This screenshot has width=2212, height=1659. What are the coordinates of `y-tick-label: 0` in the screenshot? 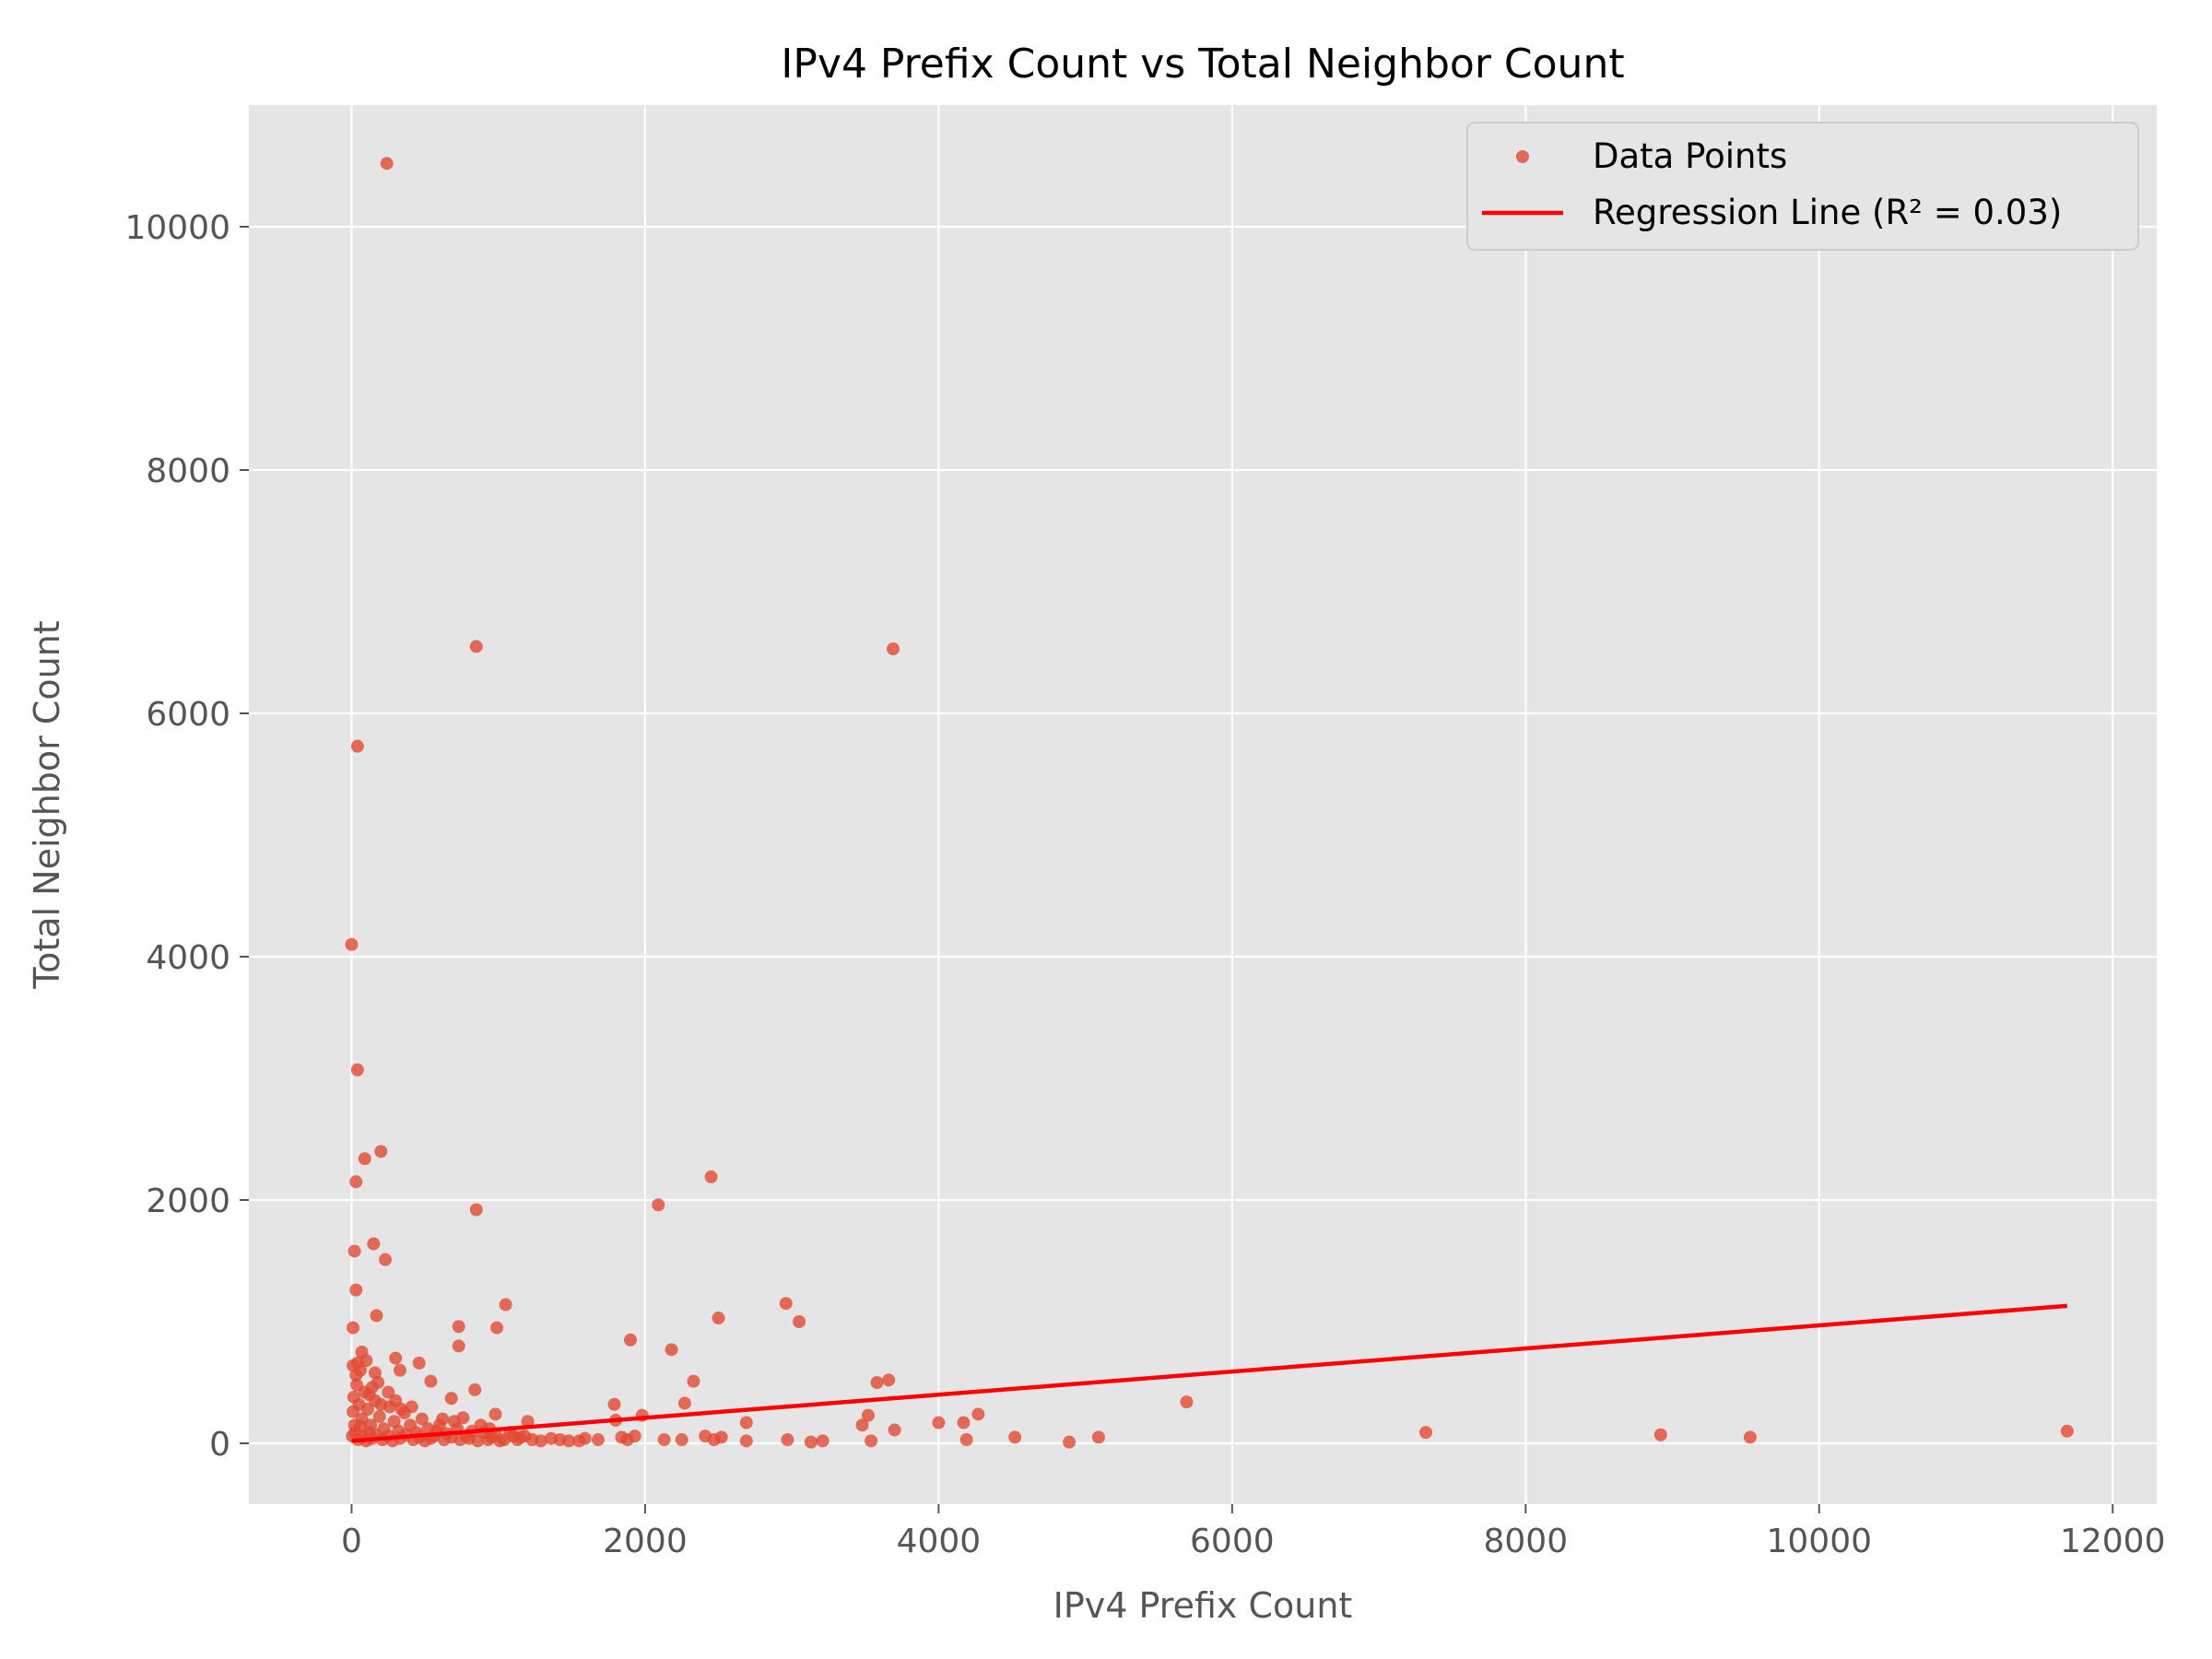 It's located at (219, 1445).